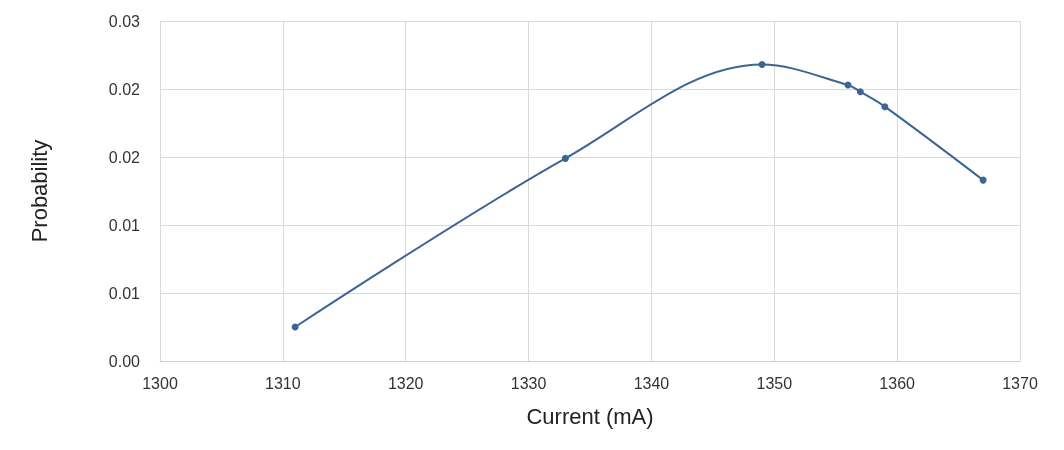  I want to click on y-tick-label: 0.00, so click(124, 361).